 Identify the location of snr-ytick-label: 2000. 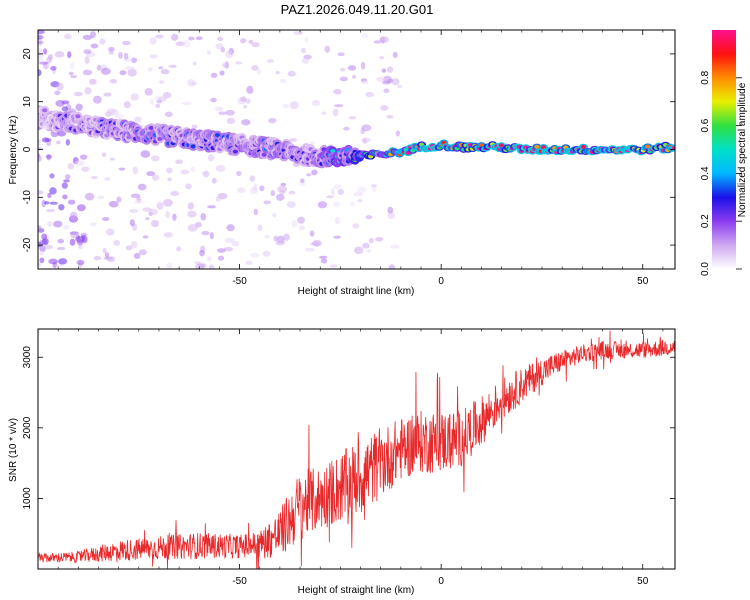
(27, 427).